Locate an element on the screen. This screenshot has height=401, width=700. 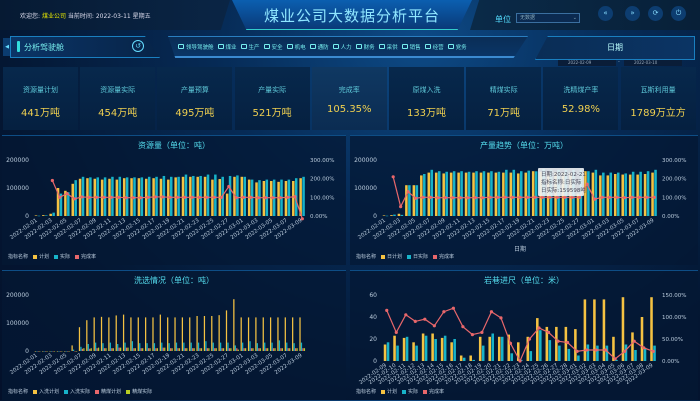
end-date-input: 2022-03-10 is located at coordinates (653, 63).